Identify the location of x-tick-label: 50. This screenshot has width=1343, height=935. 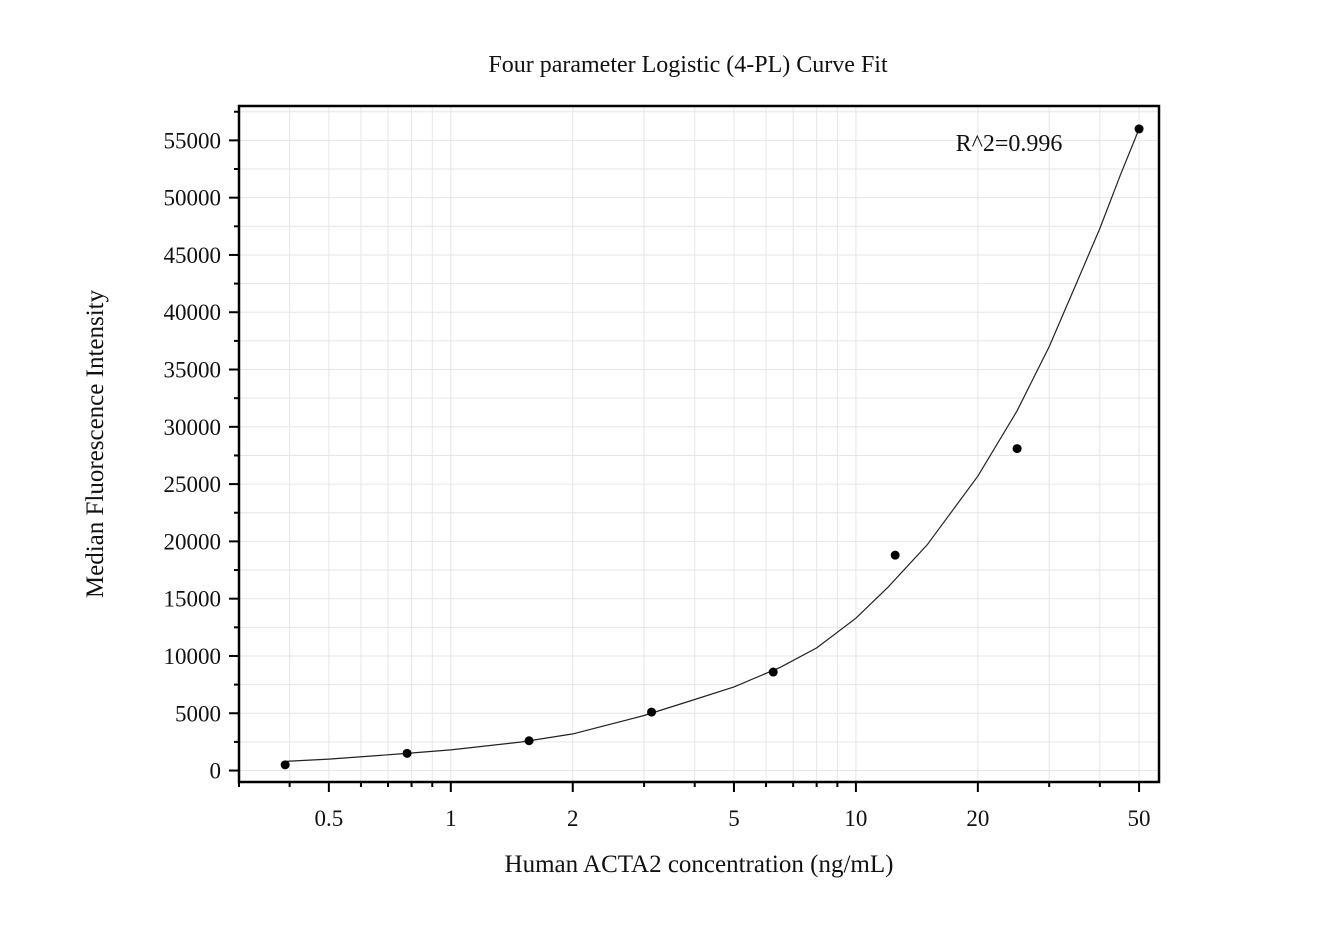
(1139, 818).